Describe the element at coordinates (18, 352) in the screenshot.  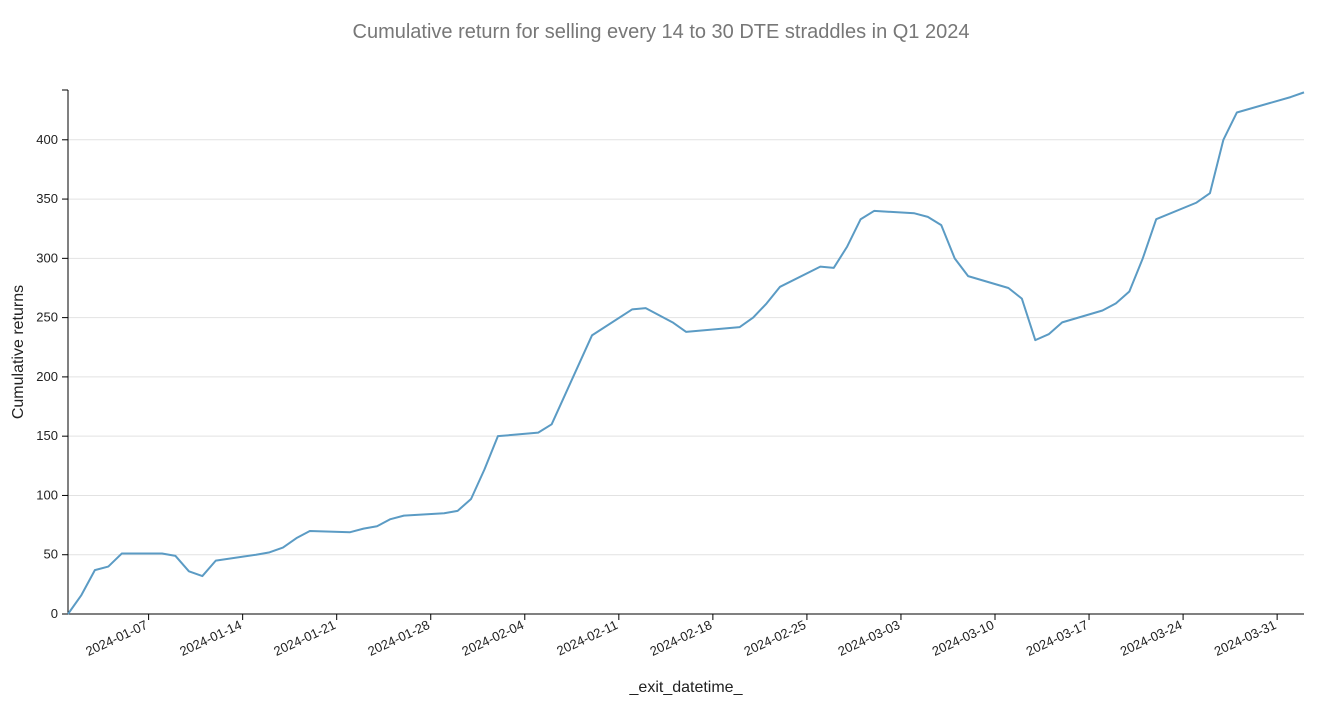
I see `y-axis-label: Cumulative returns` at that location.